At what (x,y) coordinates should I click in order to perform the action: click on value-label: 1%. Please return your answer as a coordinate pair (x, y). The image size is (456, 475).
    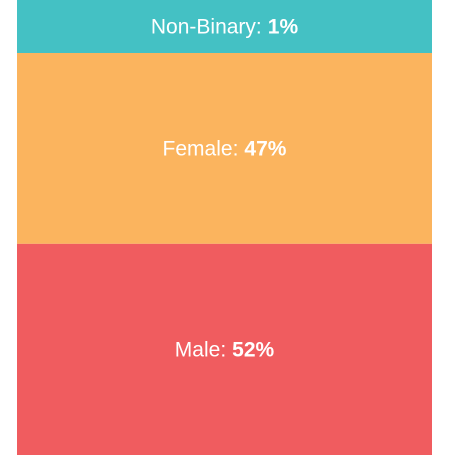
    Looking at the image, I should click on (283, 26).